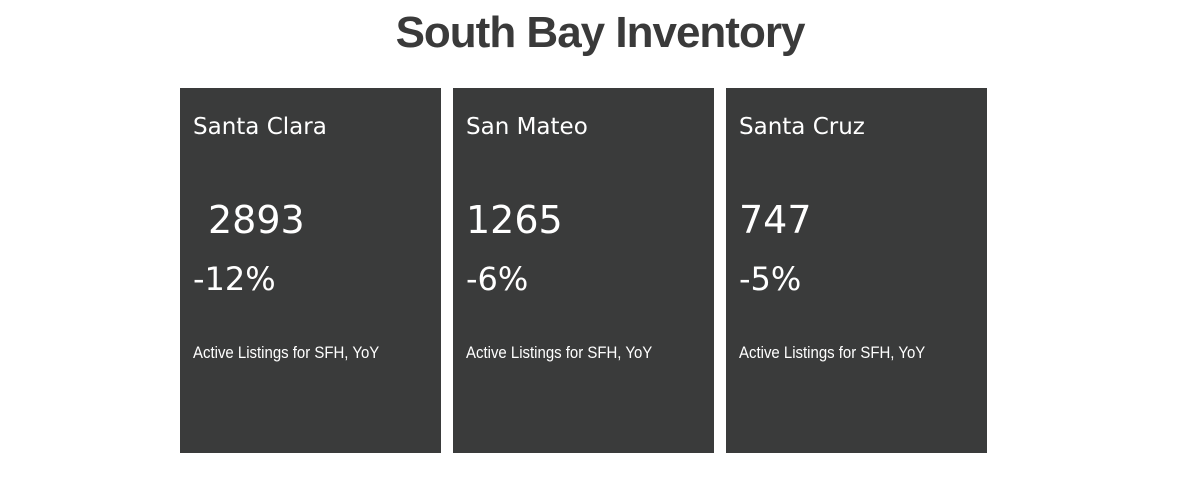  I want to click on region-name: Santa Cruz, so click(802, 127).